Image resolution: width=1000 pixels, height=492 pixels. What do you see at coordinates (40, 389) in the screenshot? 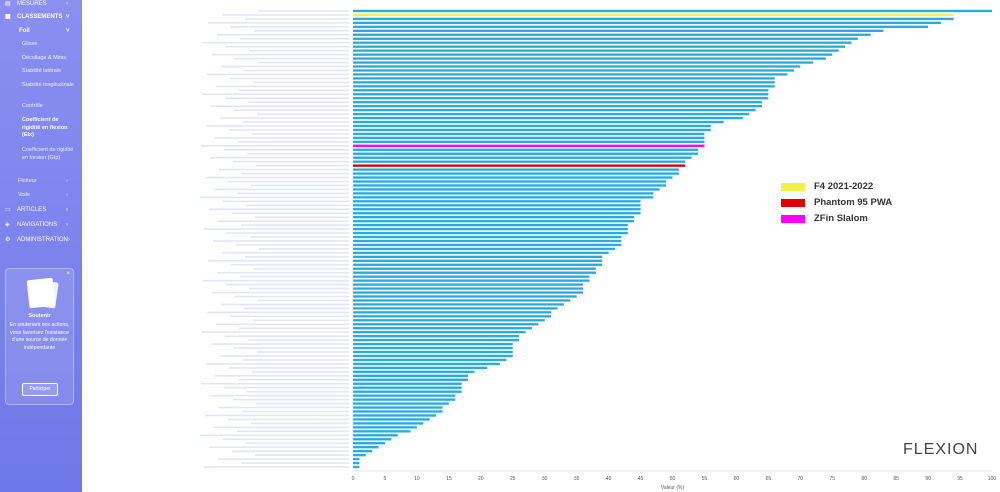
I see `participer-button: Participer` at bounding box center [40, 389].